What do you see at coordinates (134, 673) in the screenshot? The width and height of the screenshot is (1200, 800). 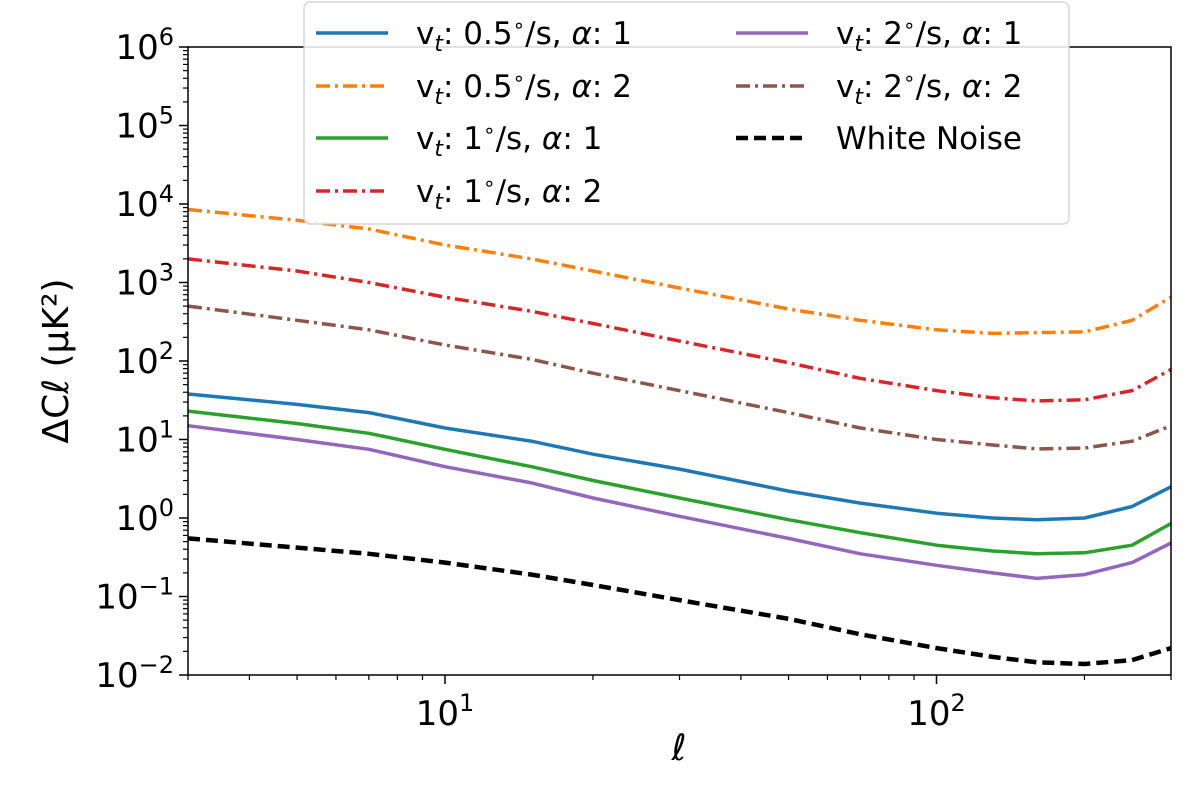 I see `y-tick-label: 10⁻²` at bounding box center [134, 673].